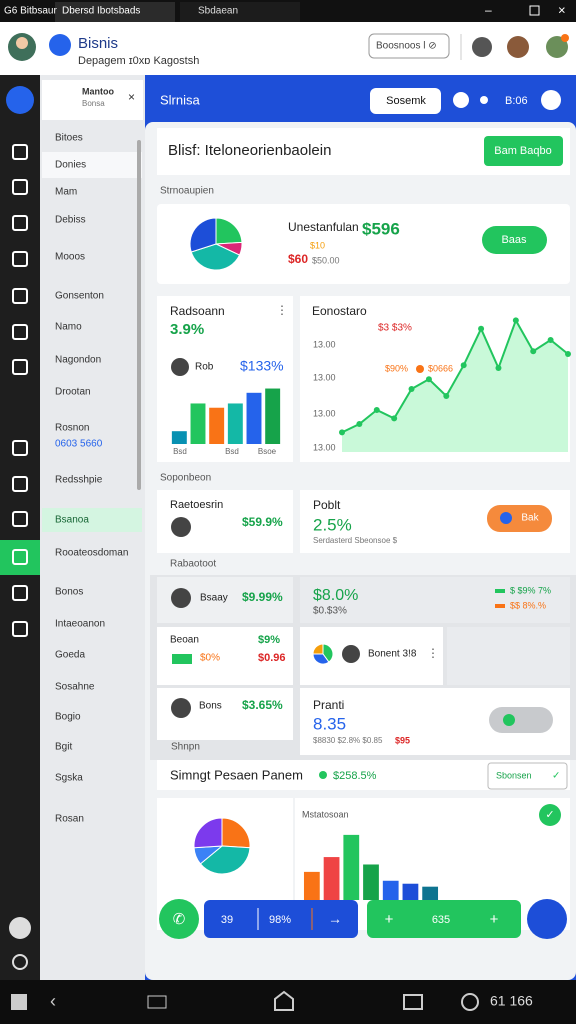 The height and width of the screenshot is (1024, 576). Describe the element at coordinates (69, 778) in the screenshot. I see `sidebar-item: Sgska` at that location.